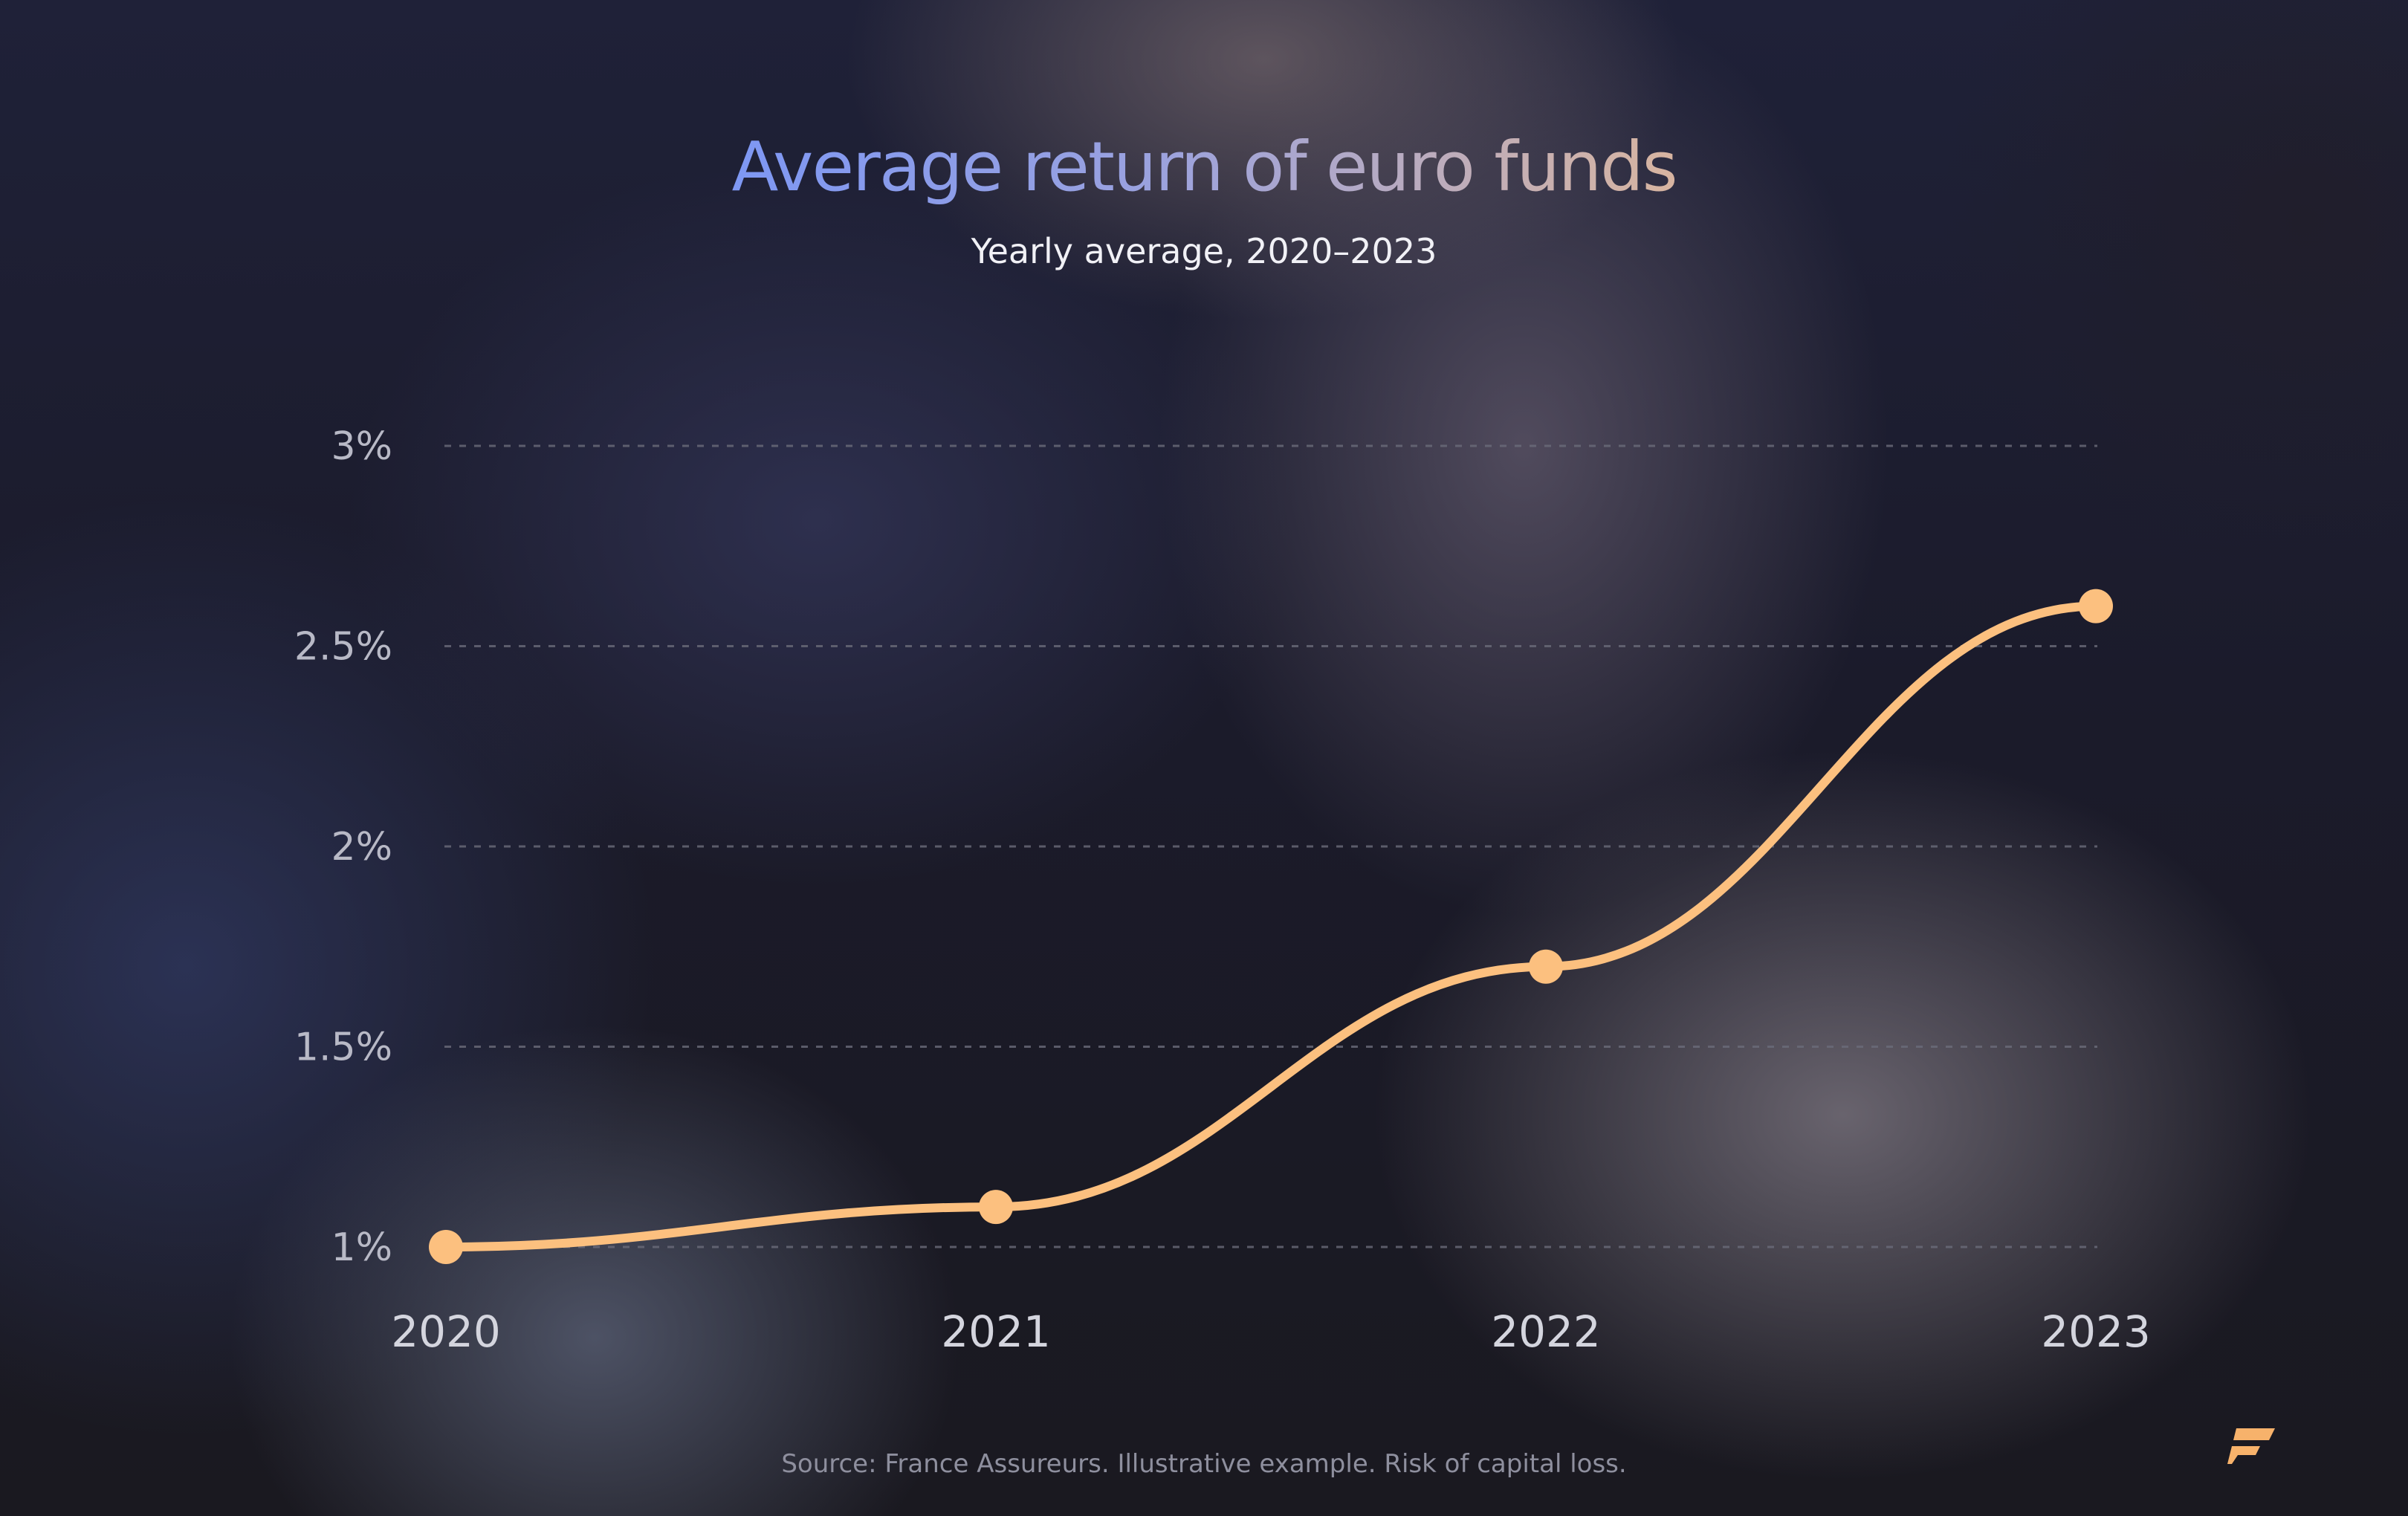 The width and height of the screenshot is (2408, 1516). What do you see at coordinates (343, 1048) in the screenshot?
I see `y-tick-label: 1.5%` at bounding box center [343, 1048].